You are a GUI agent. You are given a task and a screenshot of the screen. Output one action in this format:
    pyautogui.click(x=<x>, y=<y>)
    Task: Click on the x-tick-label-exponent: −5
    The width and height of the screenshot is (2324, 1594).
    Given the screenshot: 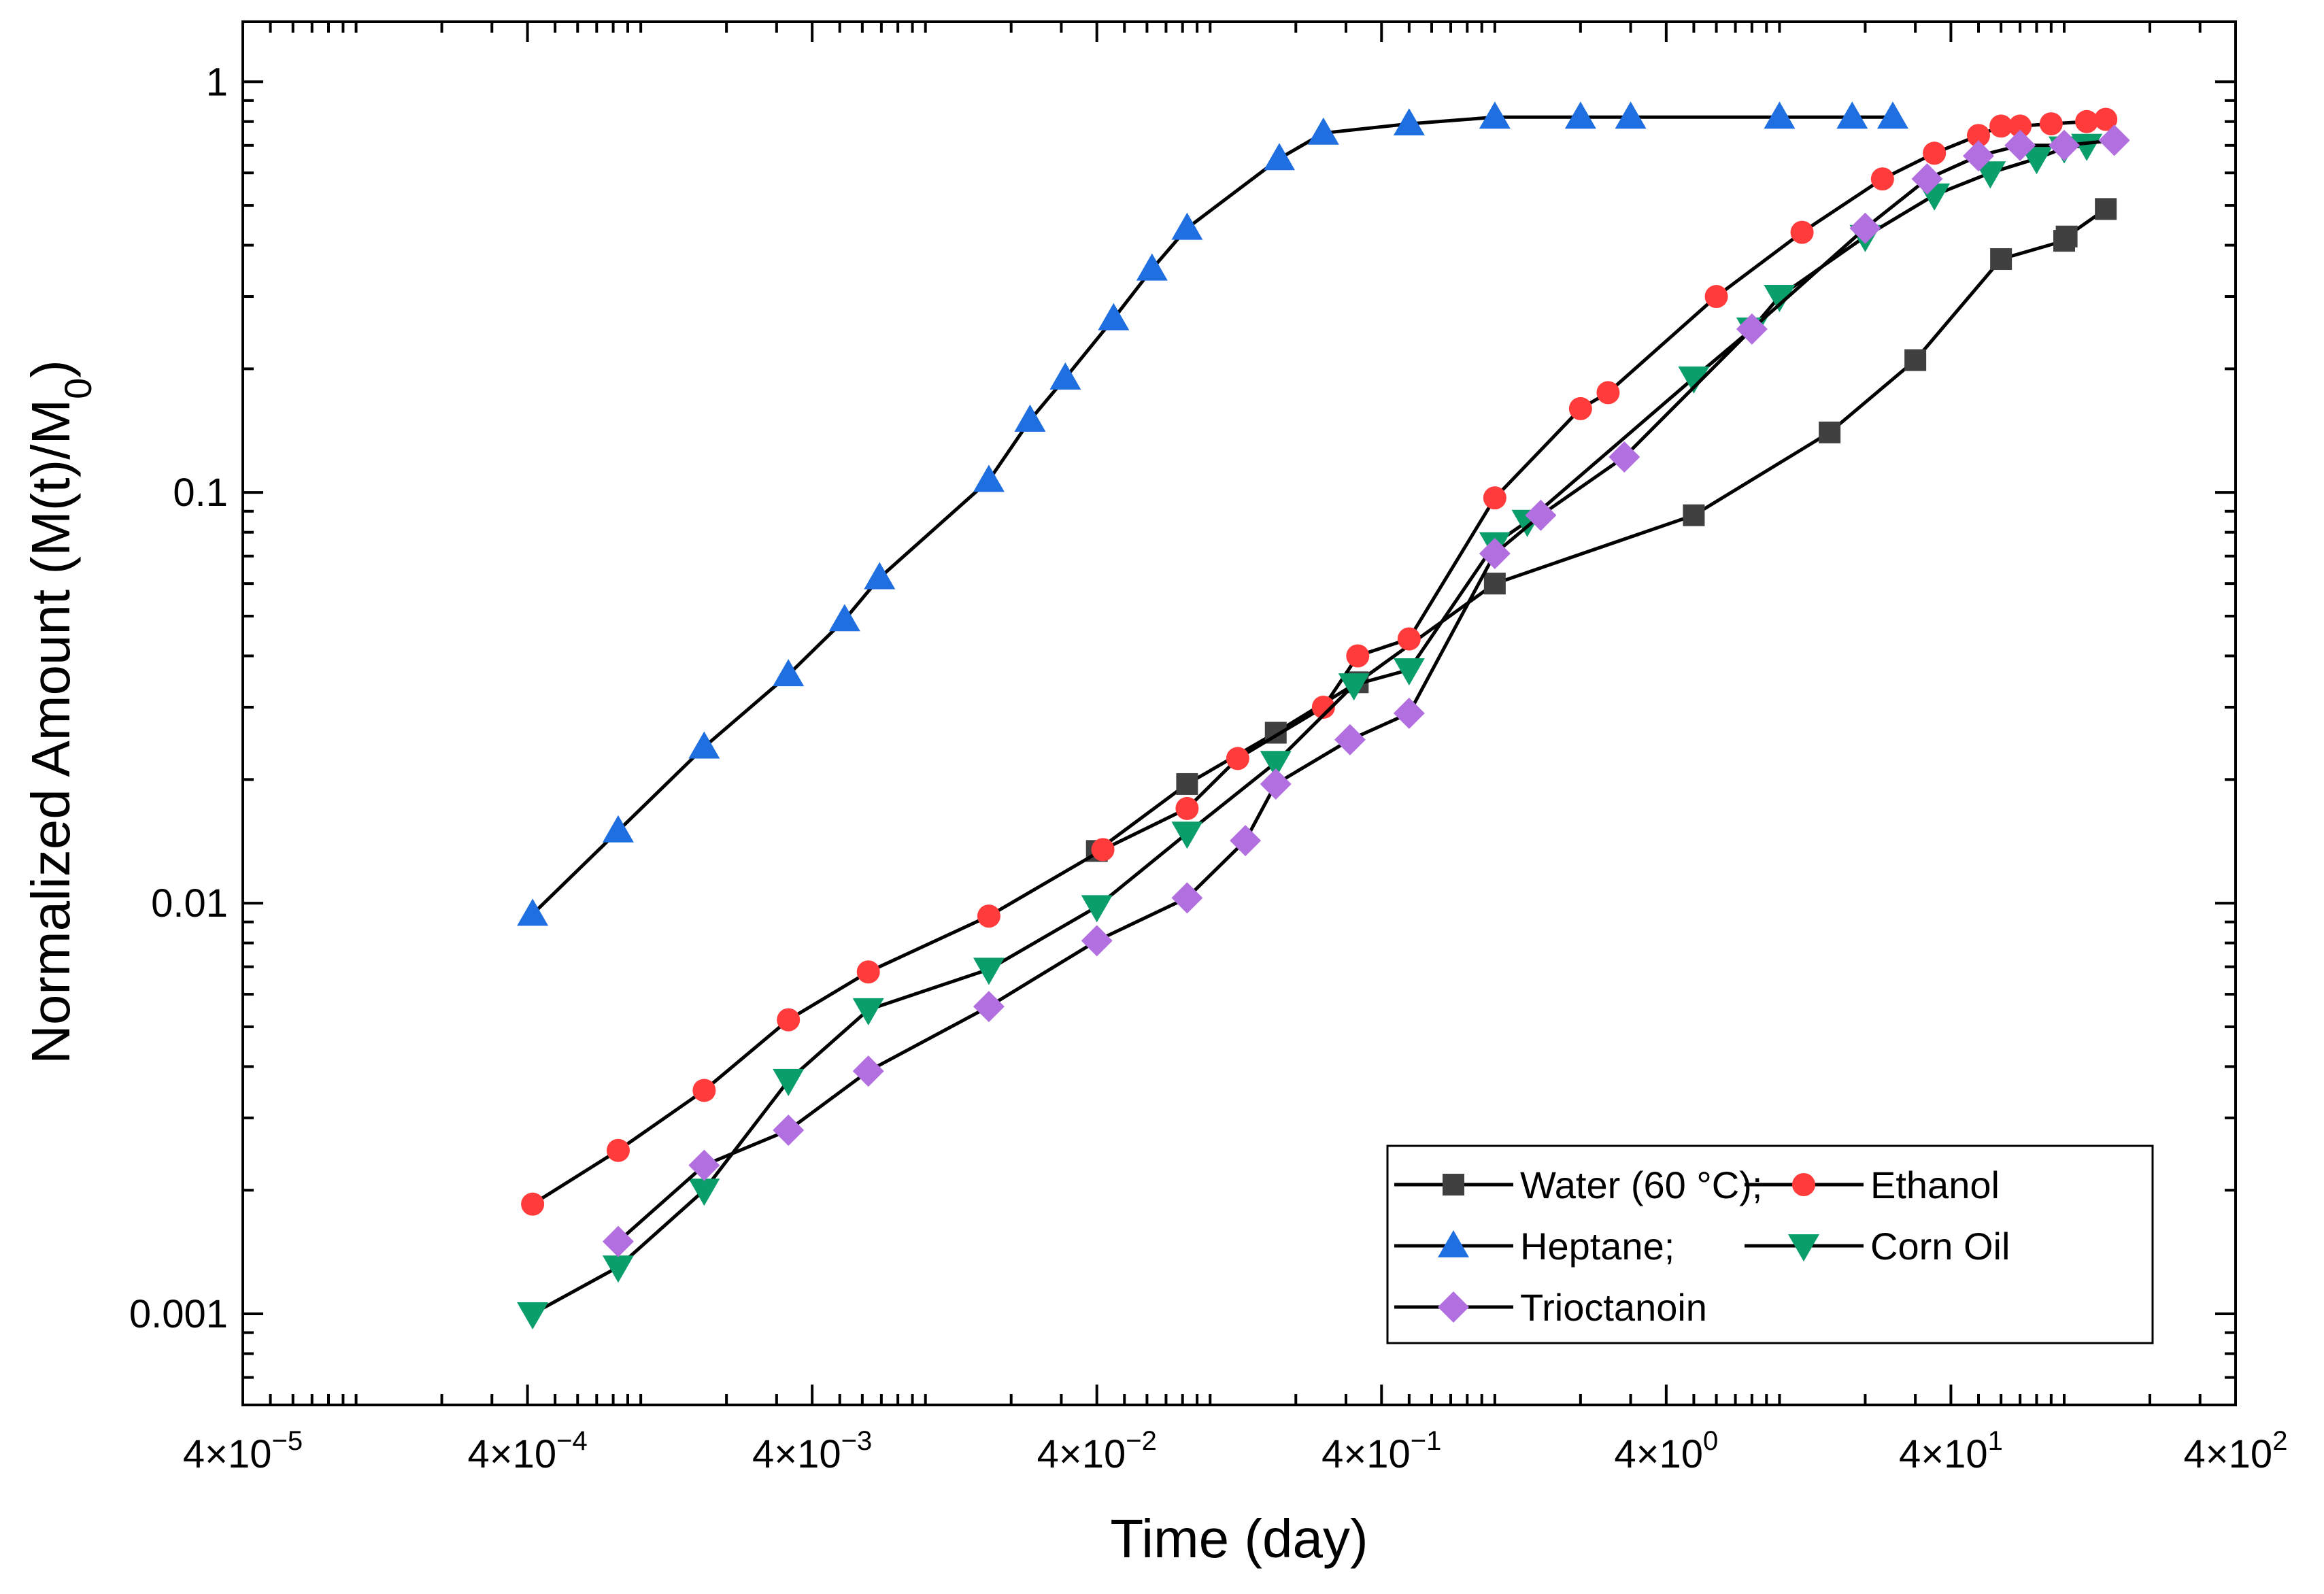 What is the action you would take?
    pyautogui.click(x=287, y=1441)
    